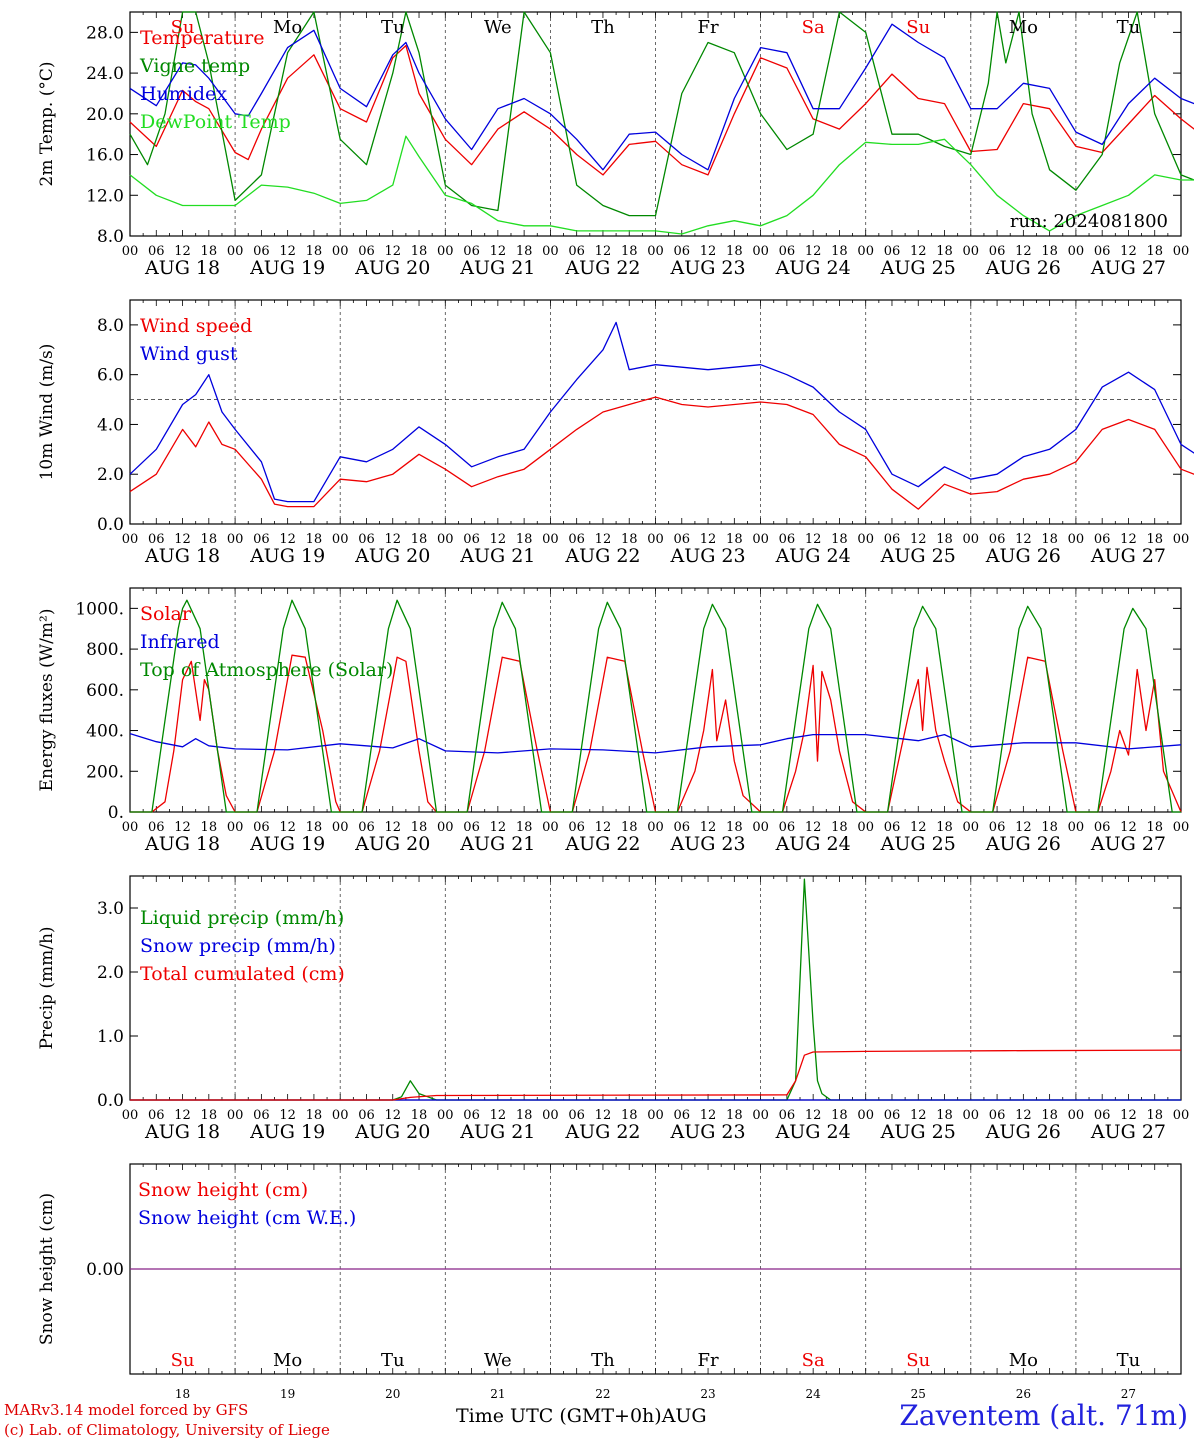 The image size is (1194, 1440). I want to click on legend-entry: Snow precip (mm/h), so click(238, 946).